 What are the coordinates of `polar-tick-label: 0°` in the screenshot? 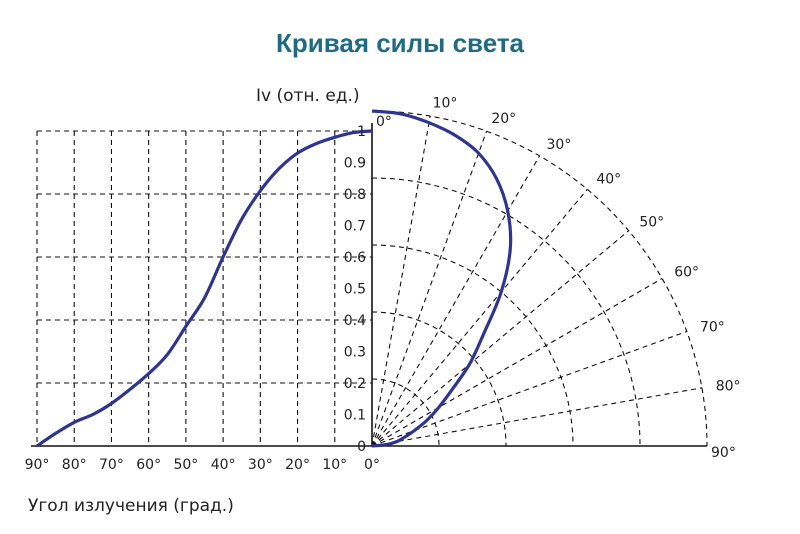 It's located at (384, 122).